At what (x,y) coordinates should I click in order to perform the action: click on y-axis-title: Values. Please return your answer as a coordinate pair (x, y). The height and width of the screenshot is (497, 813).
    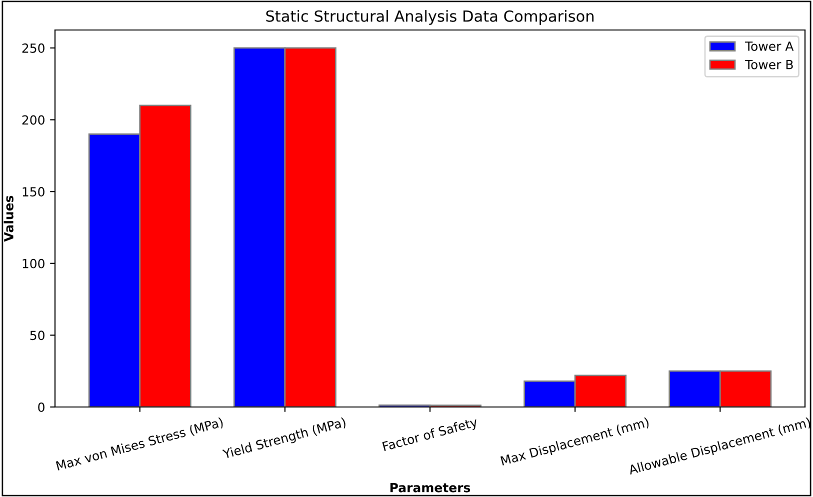
    Looking at the image, I should click on (9, 219).